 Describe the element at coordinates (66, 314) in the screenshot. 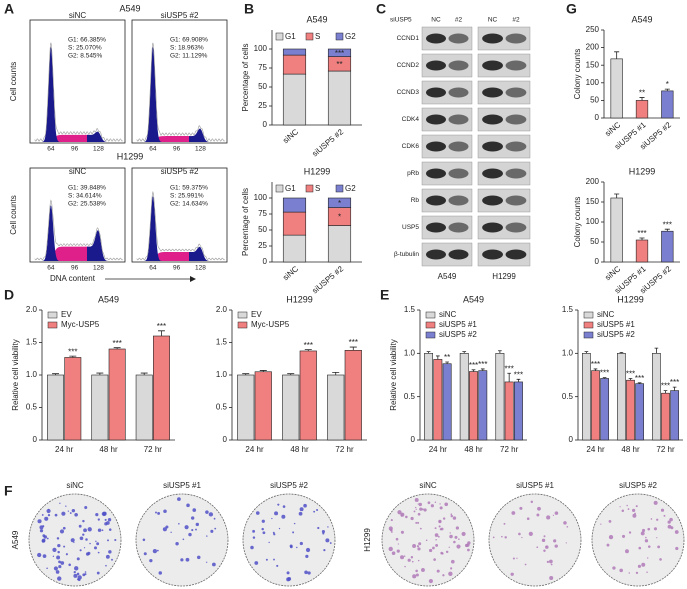

I see `legend-label: EV` at that location.